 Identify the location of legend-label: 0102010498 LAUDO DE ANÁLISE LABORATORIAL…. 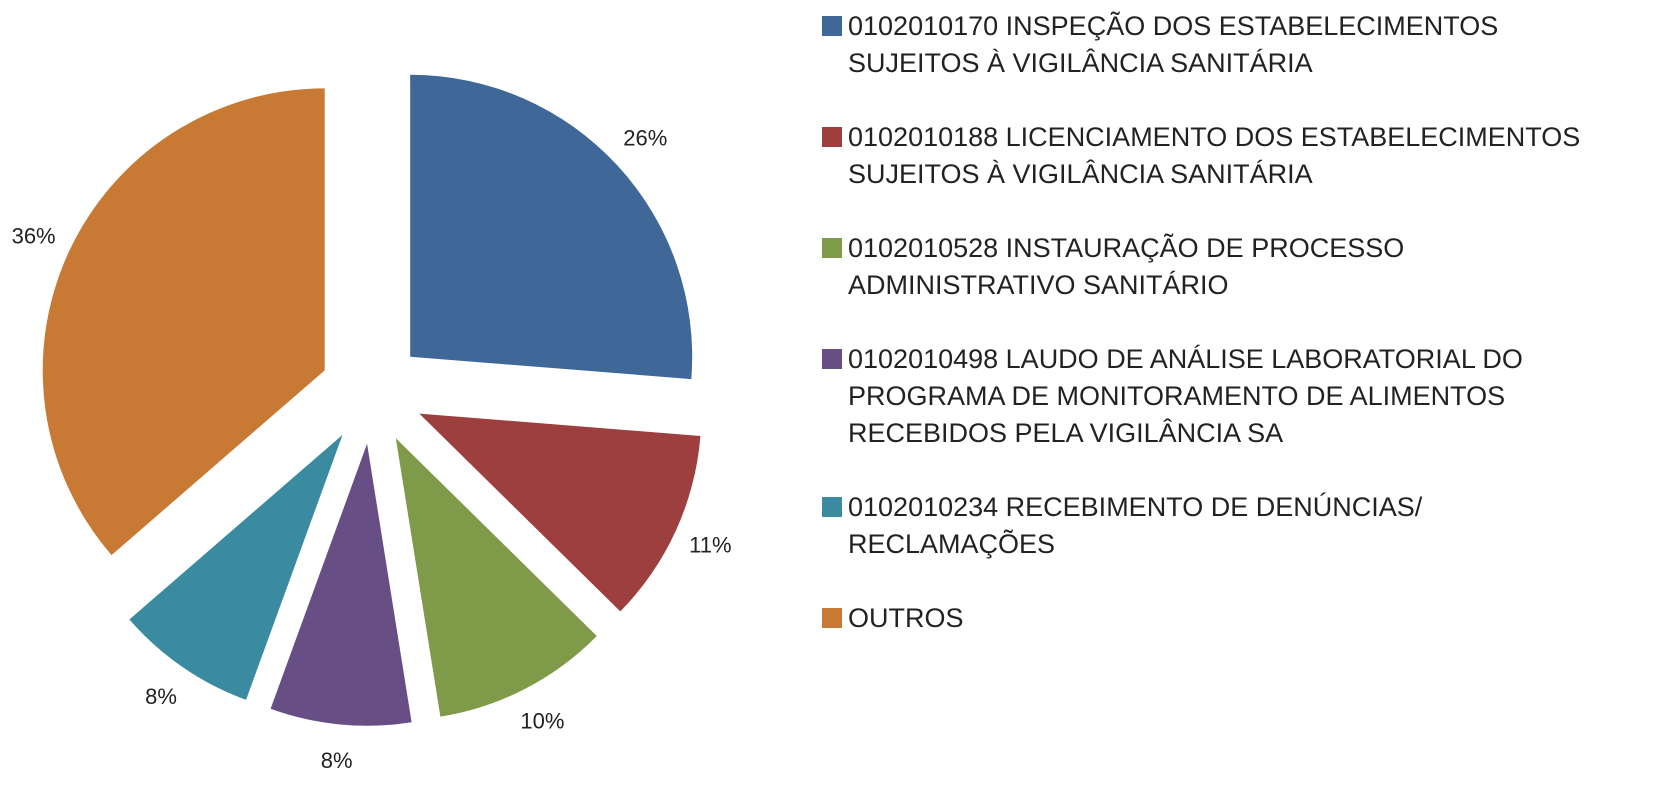
(1185, 396).